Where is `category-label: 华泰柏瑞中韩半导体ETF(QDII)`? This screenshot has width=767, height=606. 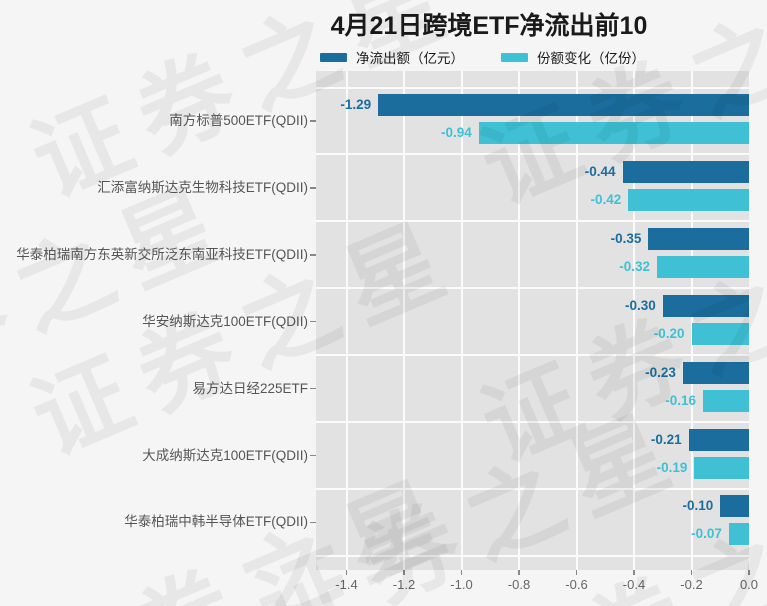 category-label: 华泰柏瑞中韩半导体ETF(QDII) is located at coordinates (216, 522).